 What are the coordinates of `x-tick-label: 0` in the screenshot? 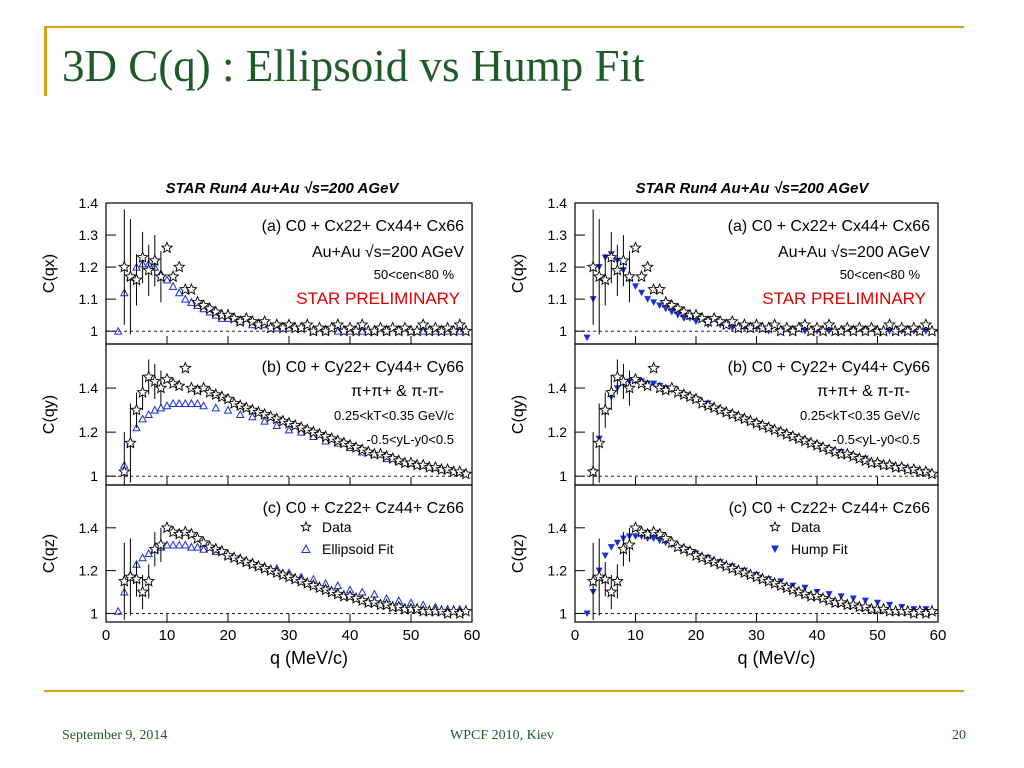 It's located at (575, 635).